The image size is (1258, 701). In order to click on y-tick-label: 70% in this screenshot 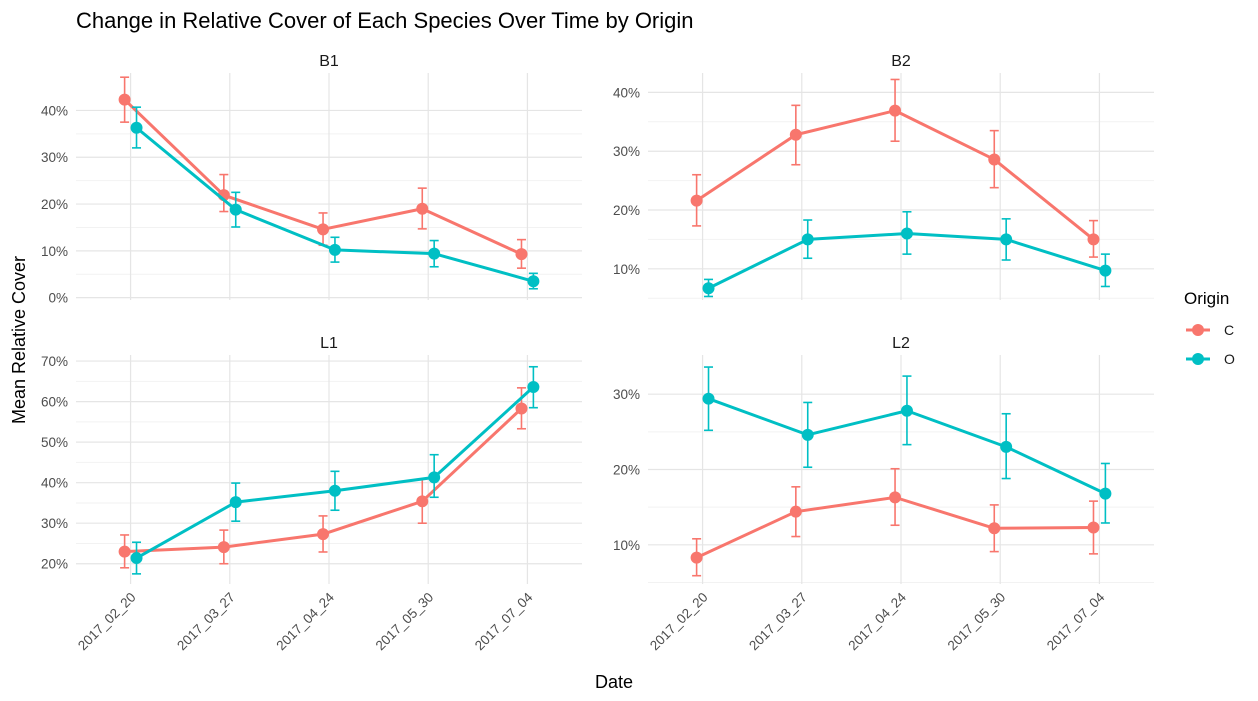, I will do `click(54, 361)`.